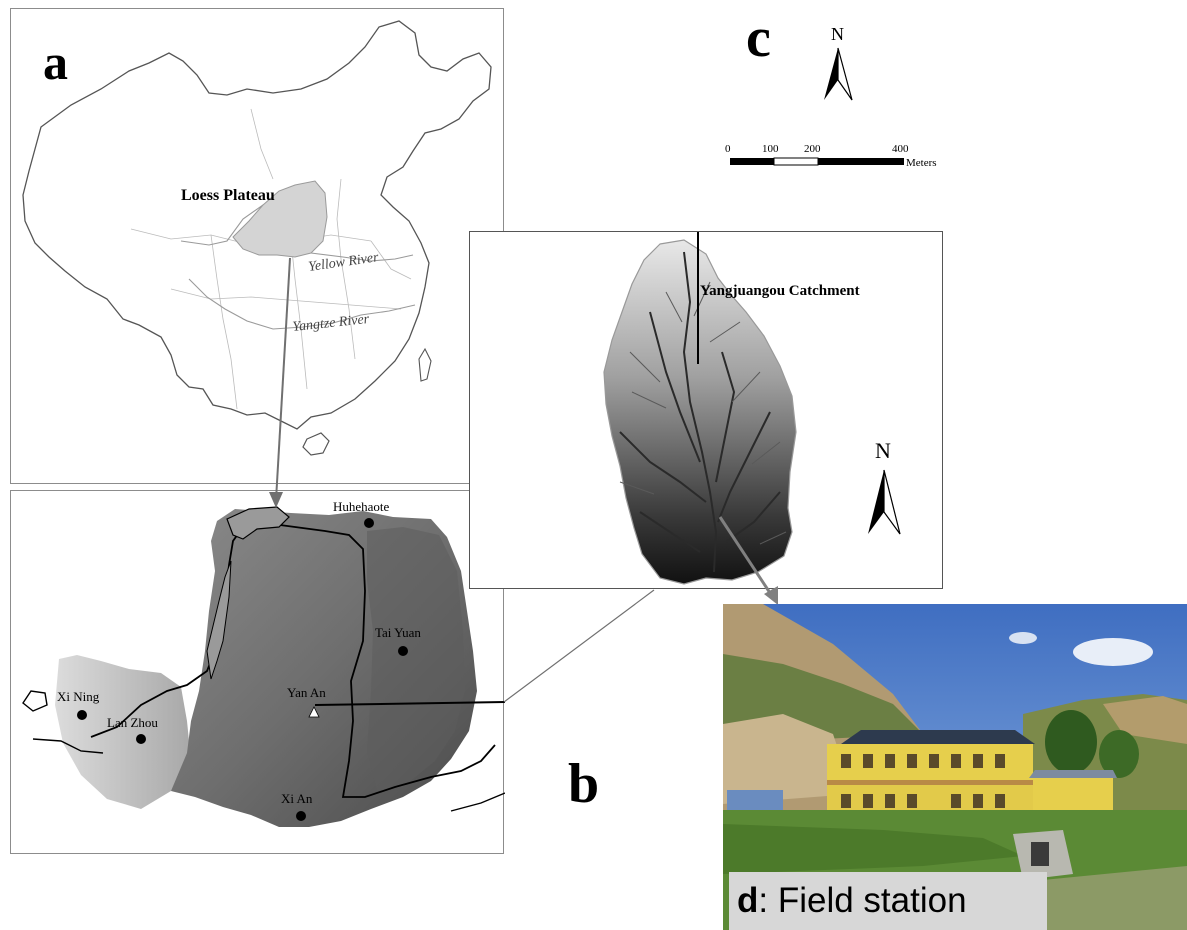 Image resolution: width=1187 pixels, height=930 pixels. Describe the element at coordinates (579, 646) in the screenshot. I see `plateau-to-catchment-line` at that location.